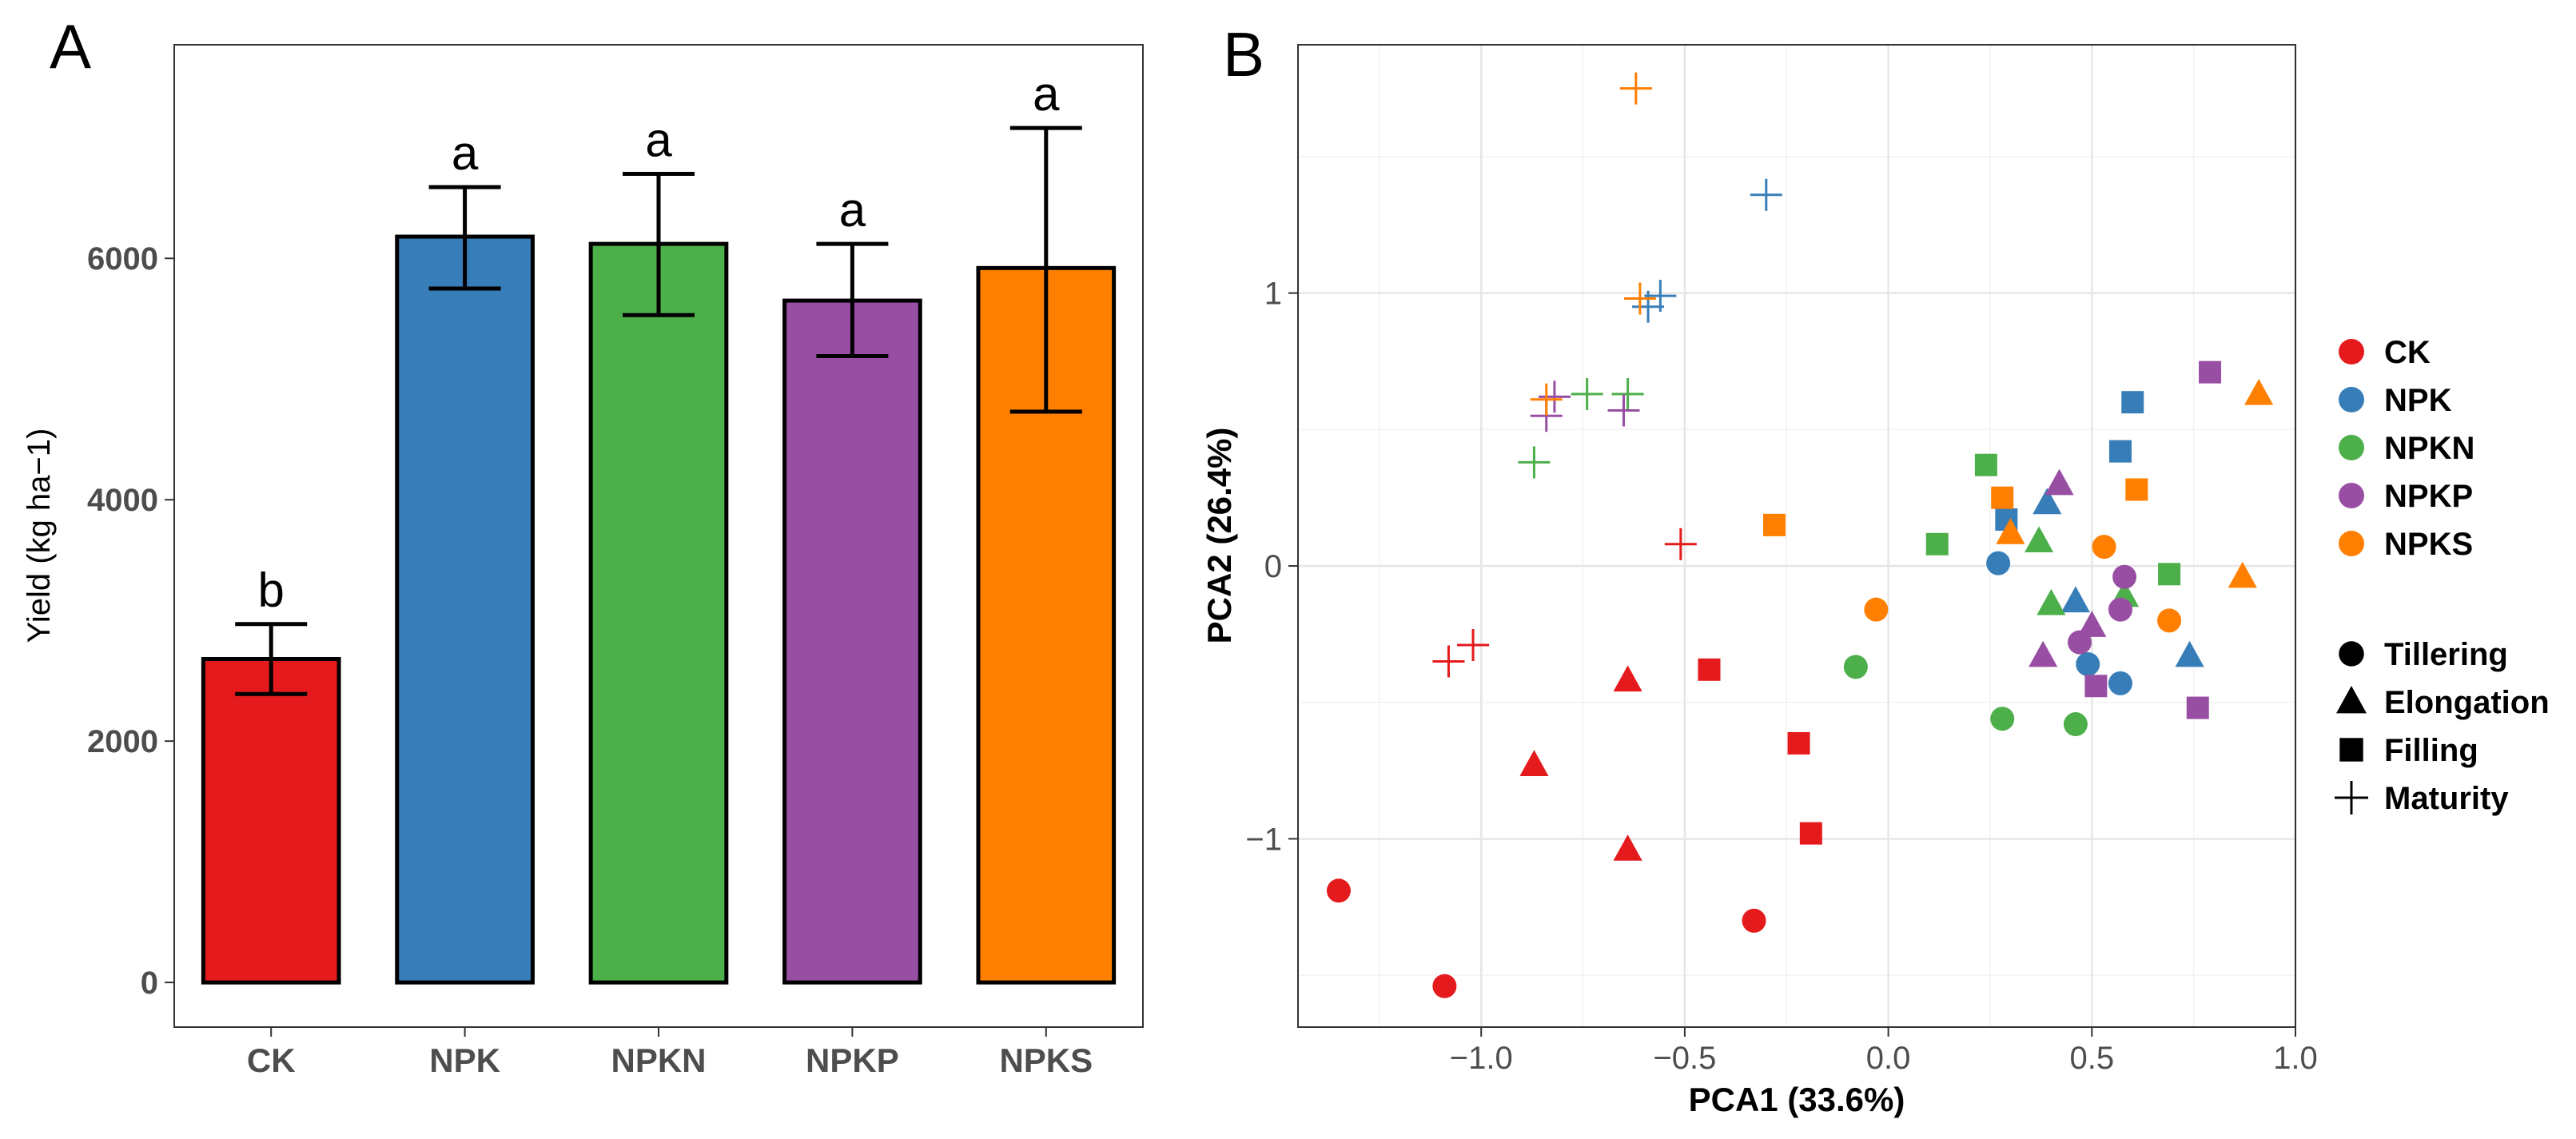 This screenshot has width=2576, height=1139. What do you see at coordinates (853, 210) in the screenshot?
I see `significance-letter-npkp: a` at bounding box center [853, 210].